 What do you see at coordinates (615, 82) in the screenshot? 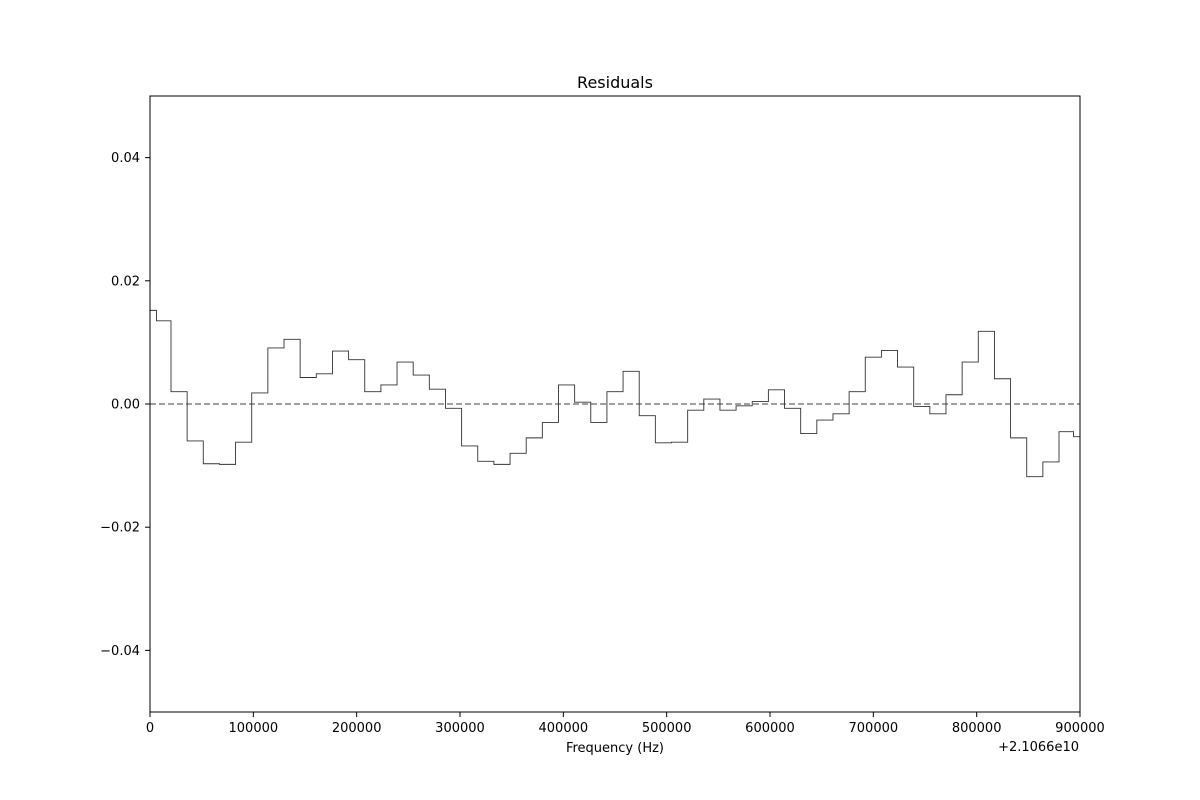
I see `chart-title: Residuals` at bounding box center [615, 82].